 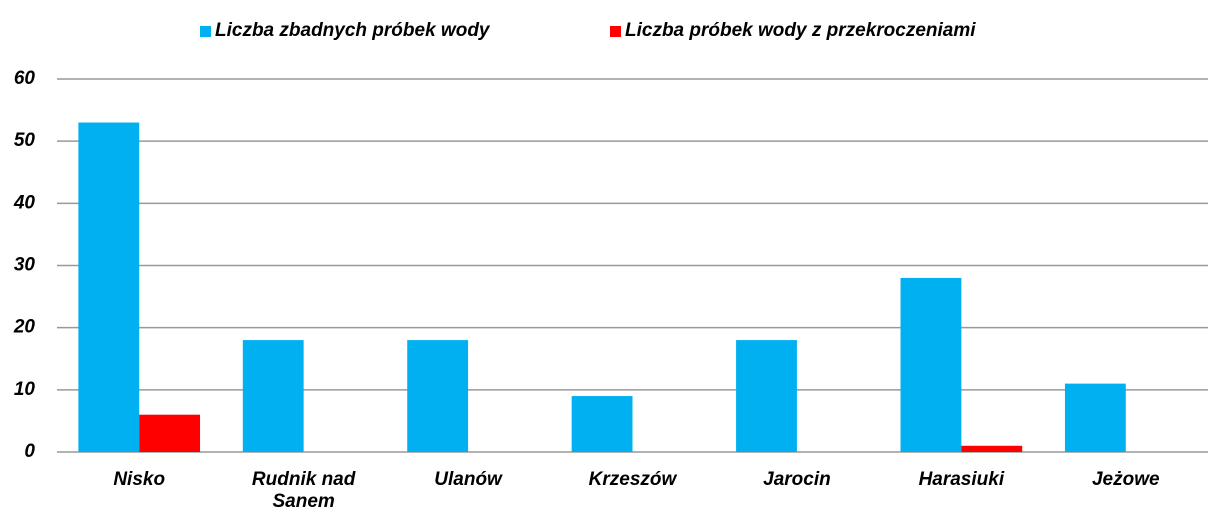 What do you see at coordinates (632, 479) in the screenshot?
I see `x-tick-label: Krzeszów` at bounding box center [632, 479].